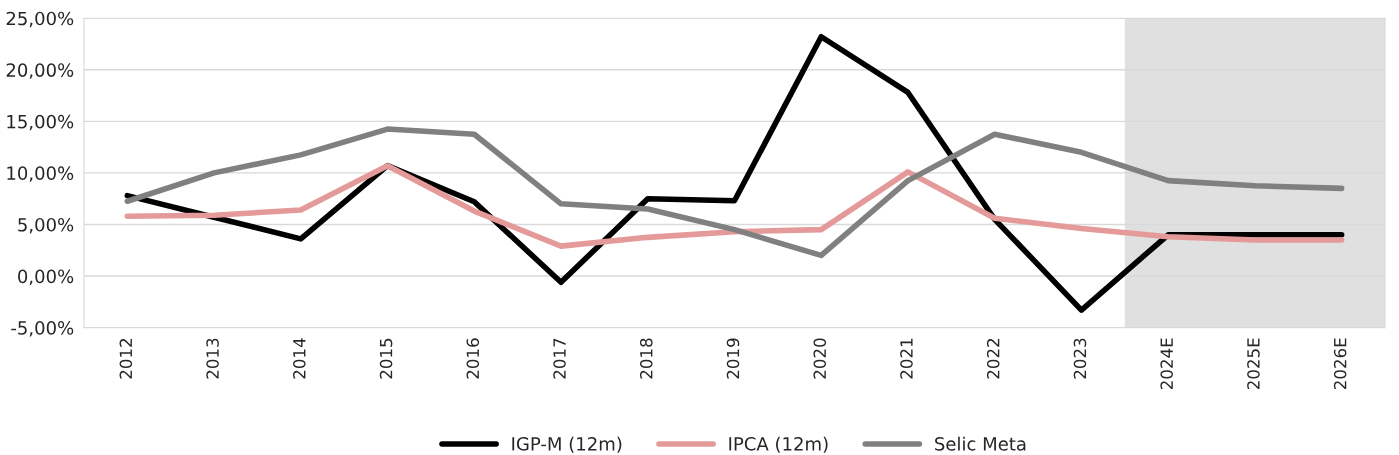 This screenshot has width=1399, height=455. I want to click on y-tick-label: 25,00%, so click(40, 19).